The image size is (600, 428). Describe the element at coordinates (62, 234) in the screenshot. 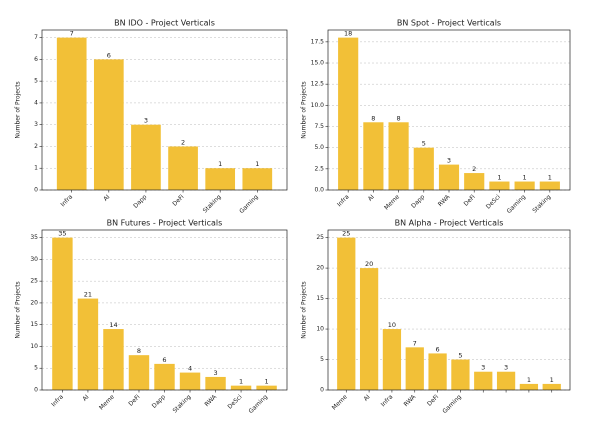

I see `value-label: 35` at that location.